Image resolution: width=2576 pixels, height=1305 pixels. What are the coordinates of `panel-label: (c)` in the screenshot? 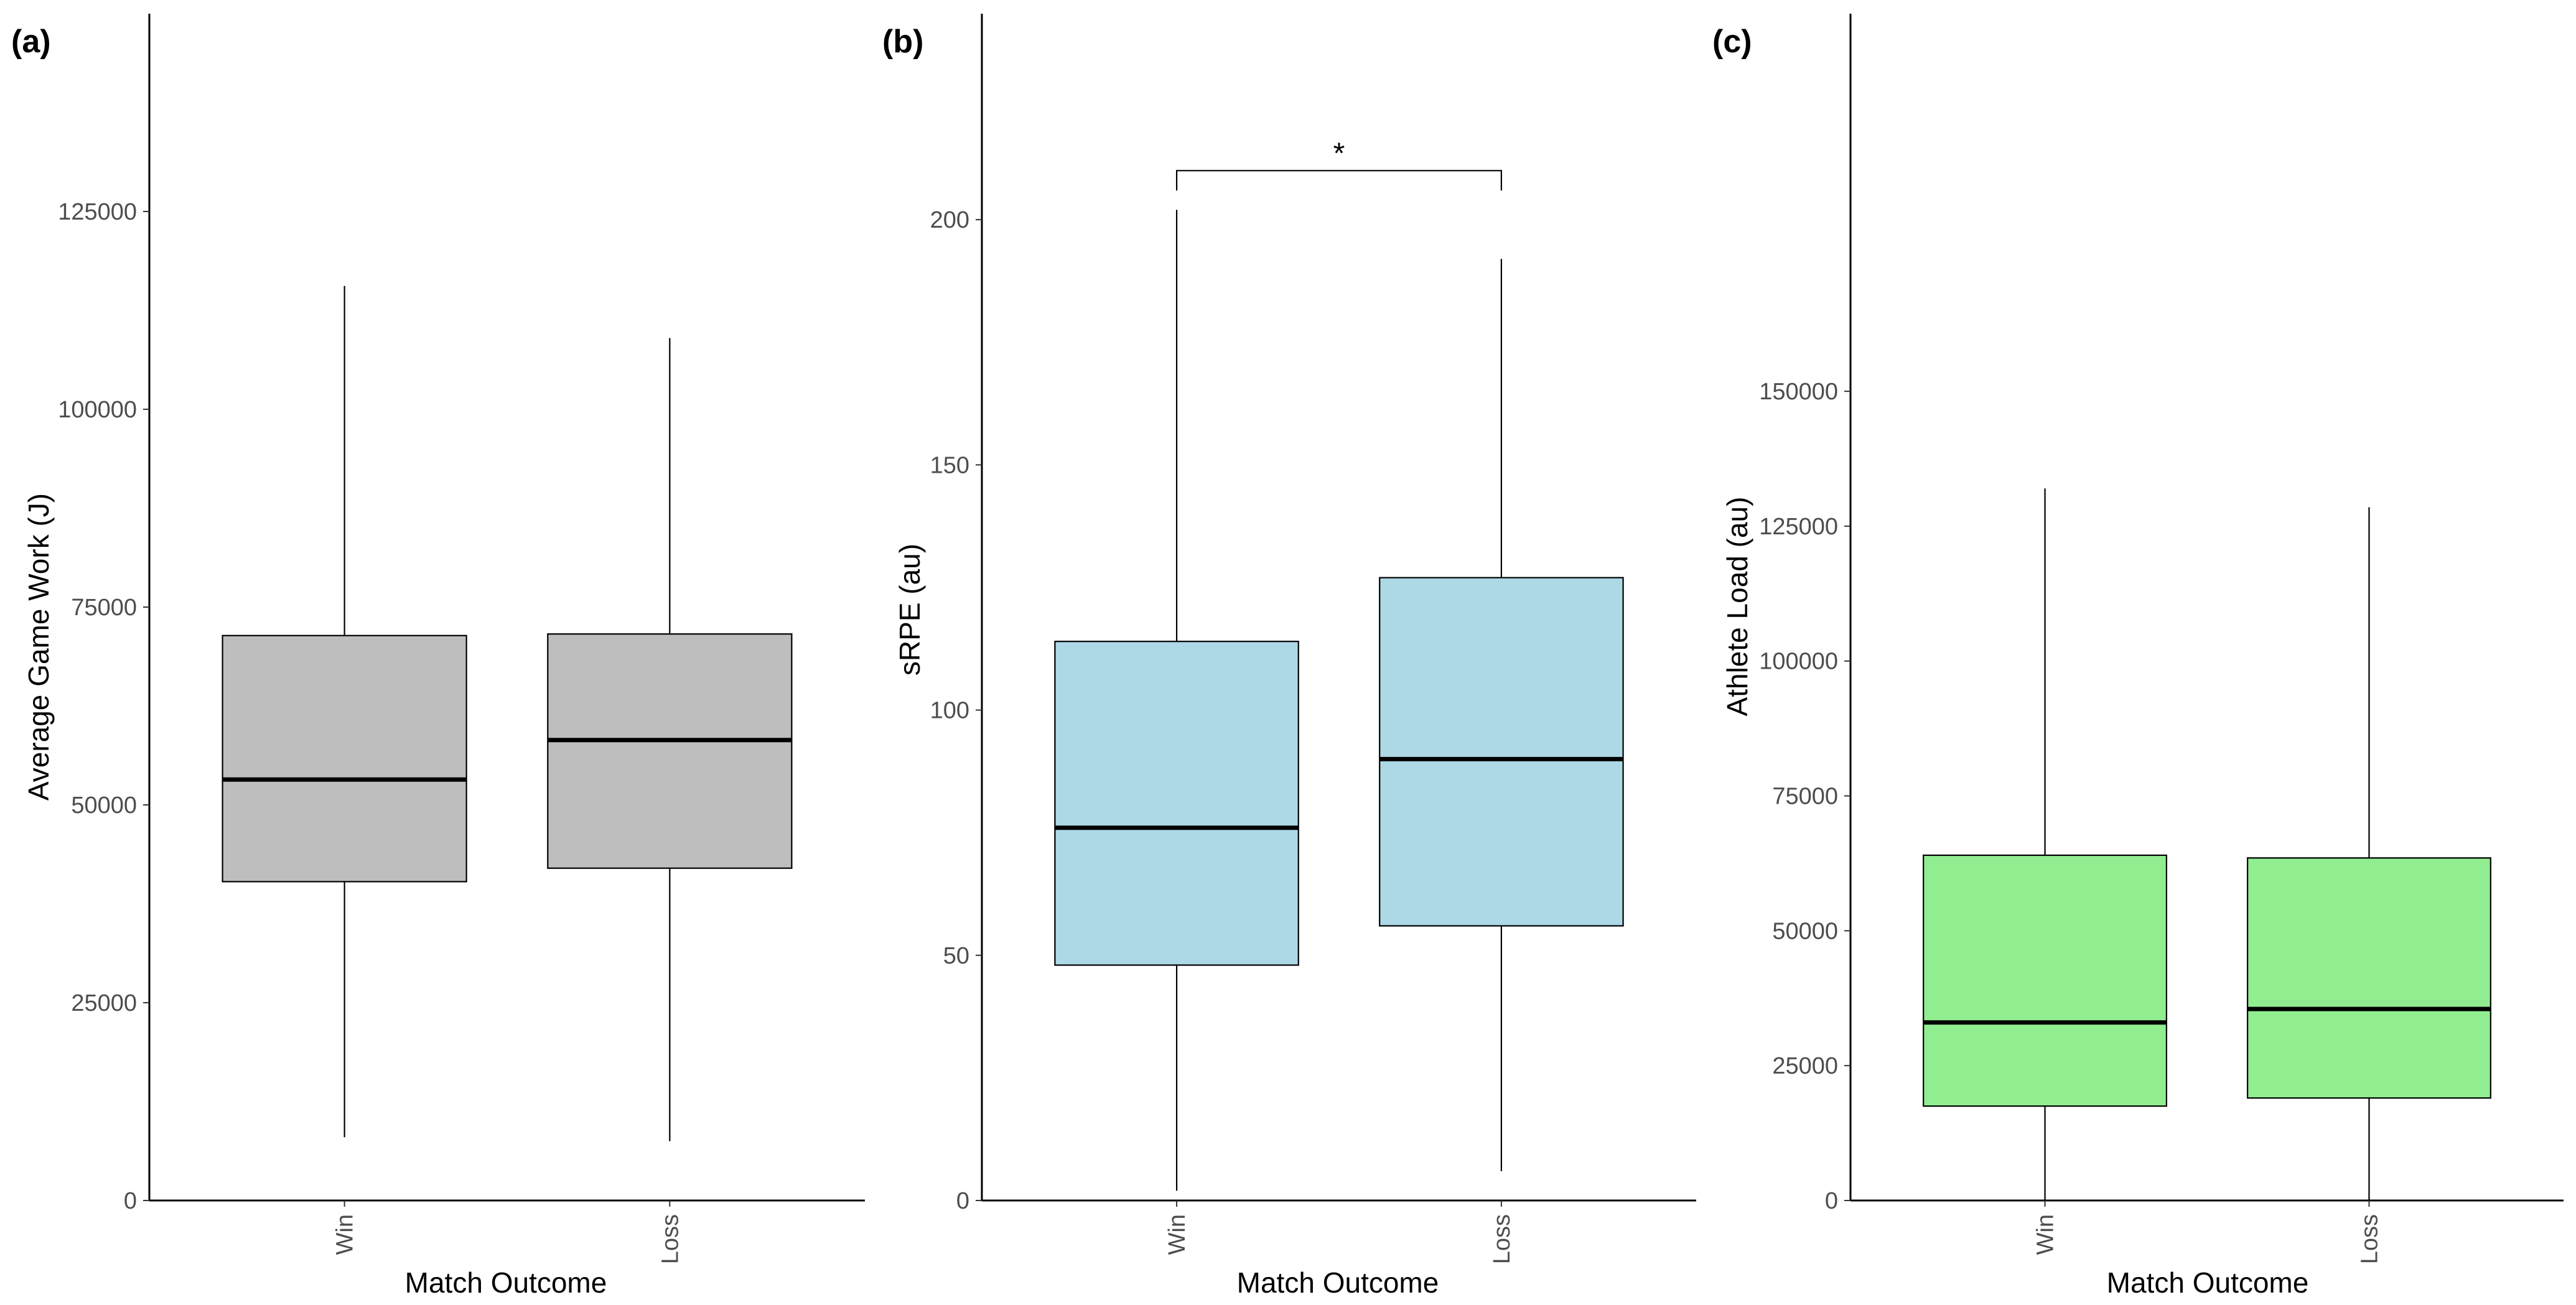 It's located at (1732, 42).